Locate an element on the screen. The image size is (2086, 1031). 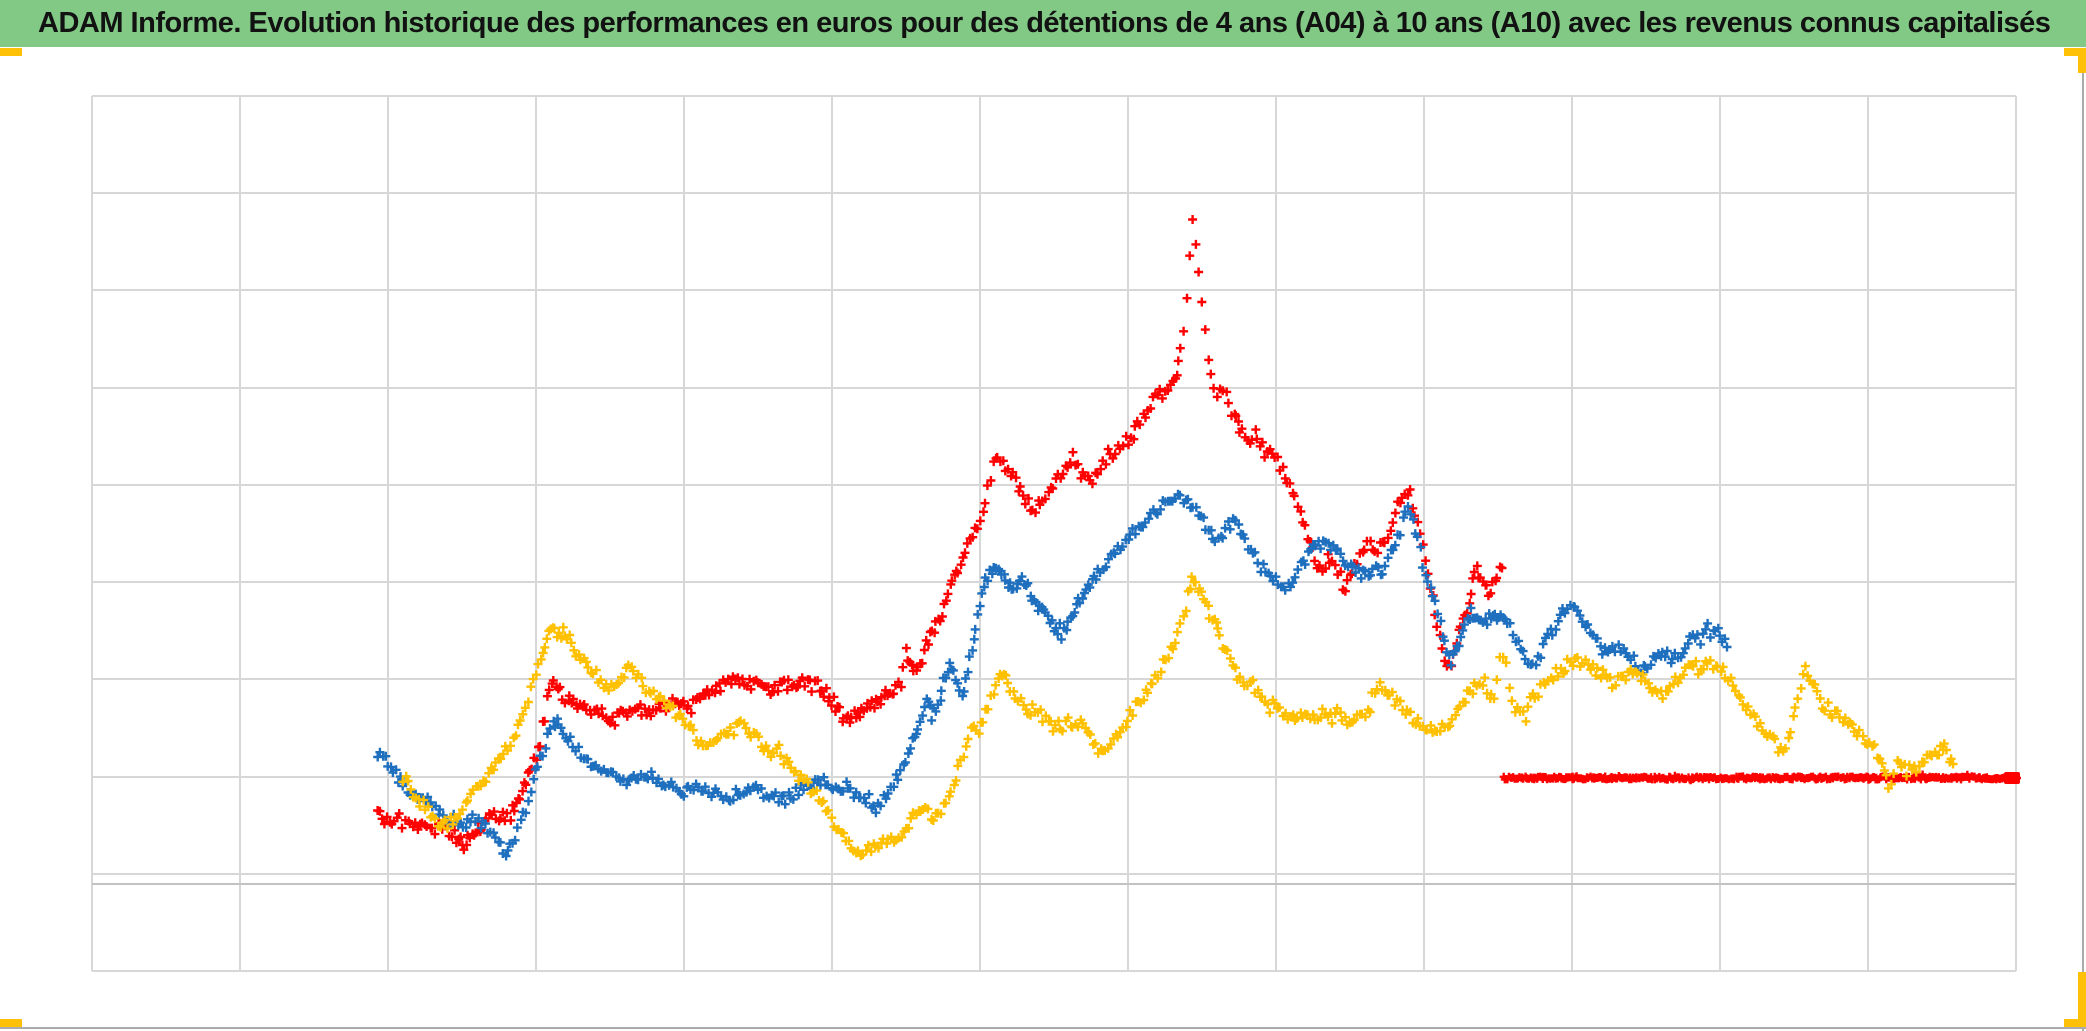
series-red-flat-tail is located at coordinates (1760, 777).